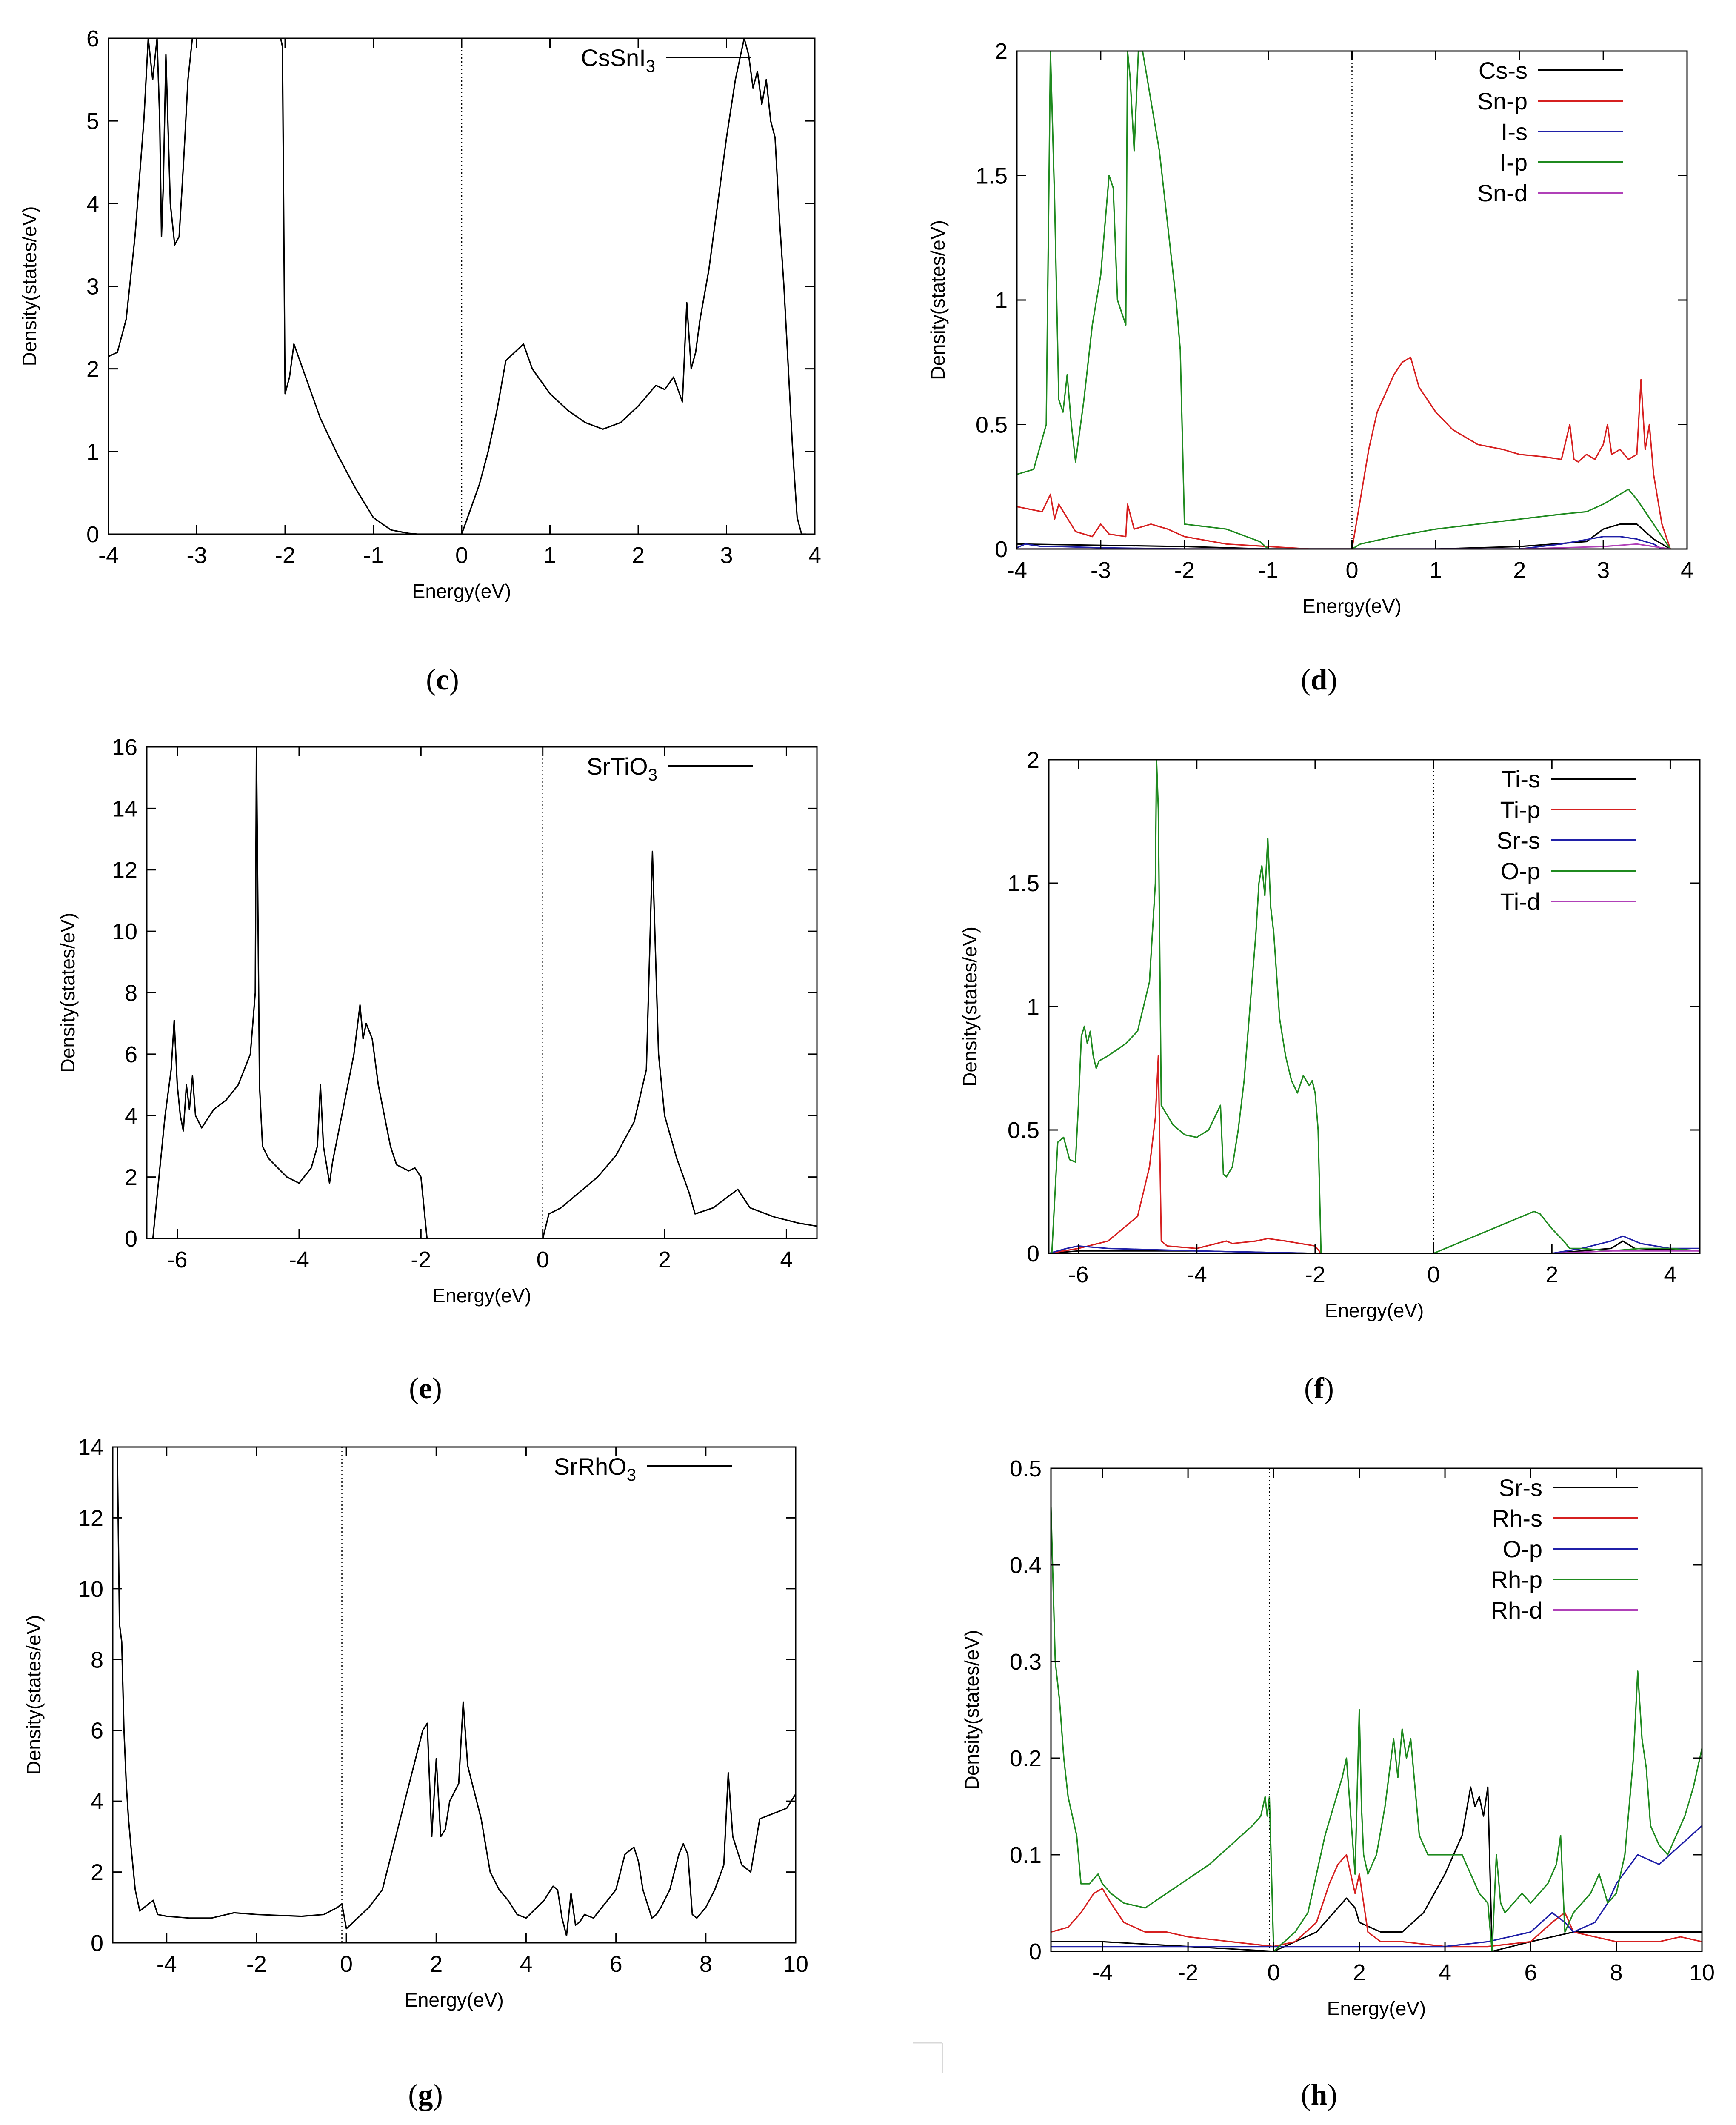 This screenshot has height=2125, width=1736. Describe the element at coordinates (1503, 70) in the screenshot. I see `legend-label-text: Cs-s` at that location.